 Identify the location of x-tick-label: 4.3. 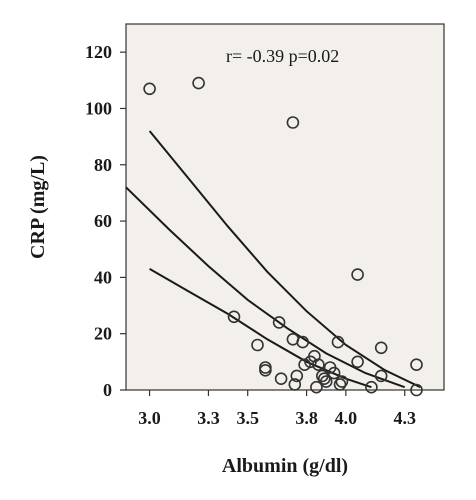
(404, 418).